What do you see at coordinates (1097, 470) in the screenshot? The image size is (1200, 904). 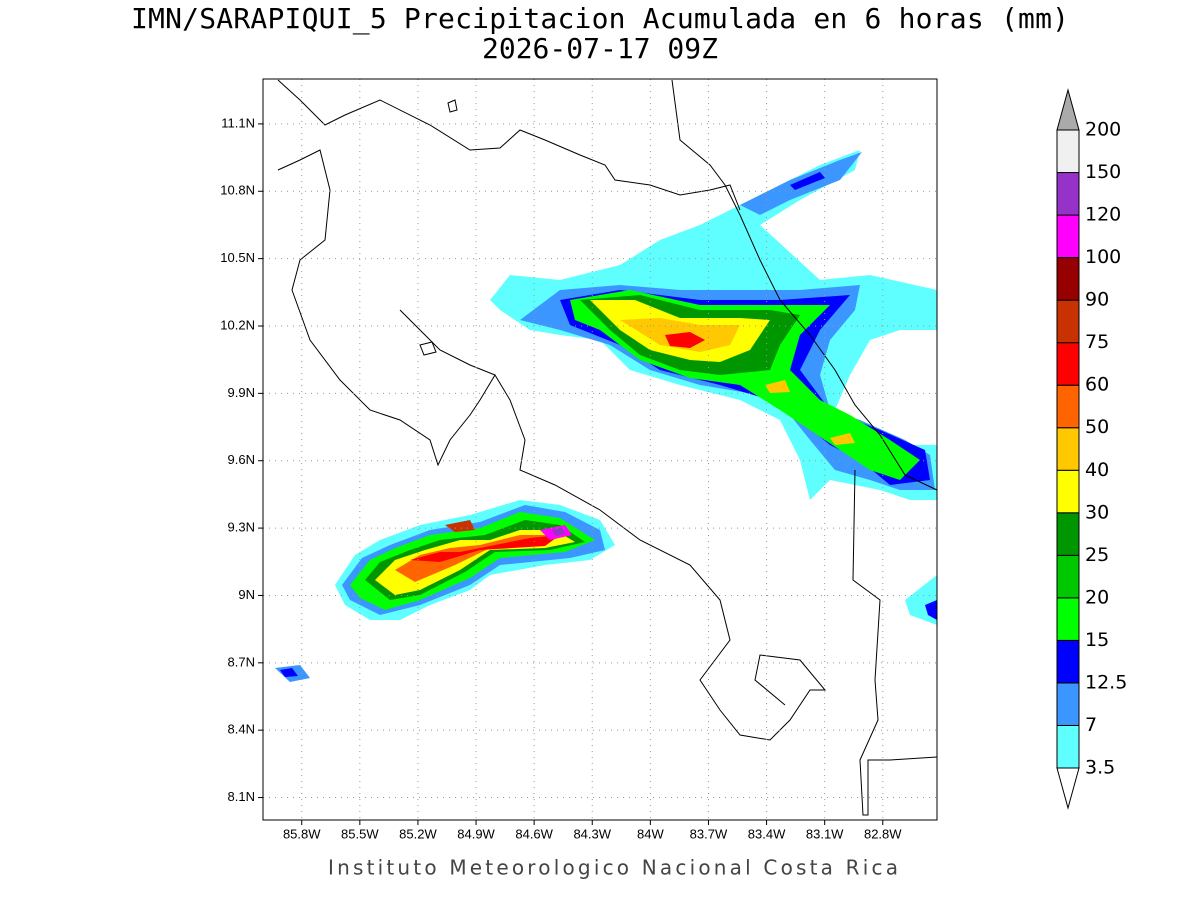 I see `colorbar-label: 40` at bounding box center [1097, 470].